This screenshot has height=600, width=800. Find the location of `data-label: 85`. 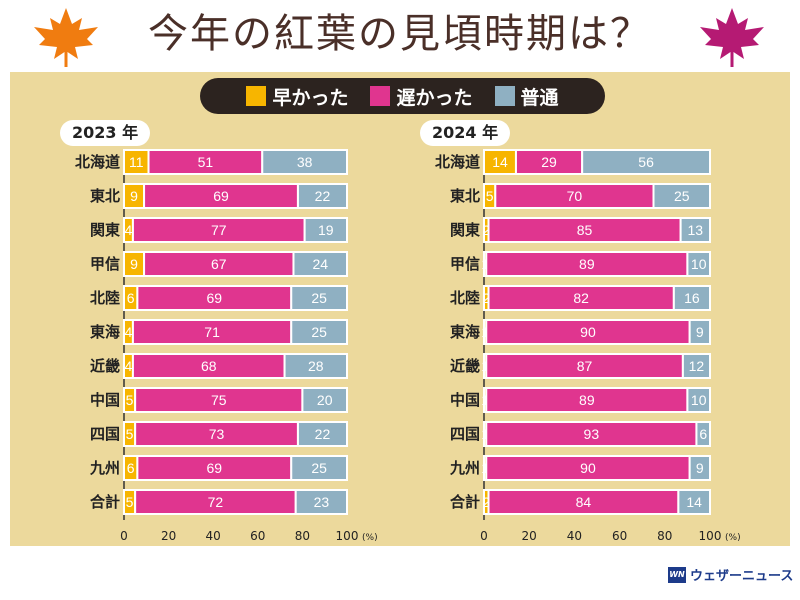

data-label: 85 is located at coordinates (585, 230).